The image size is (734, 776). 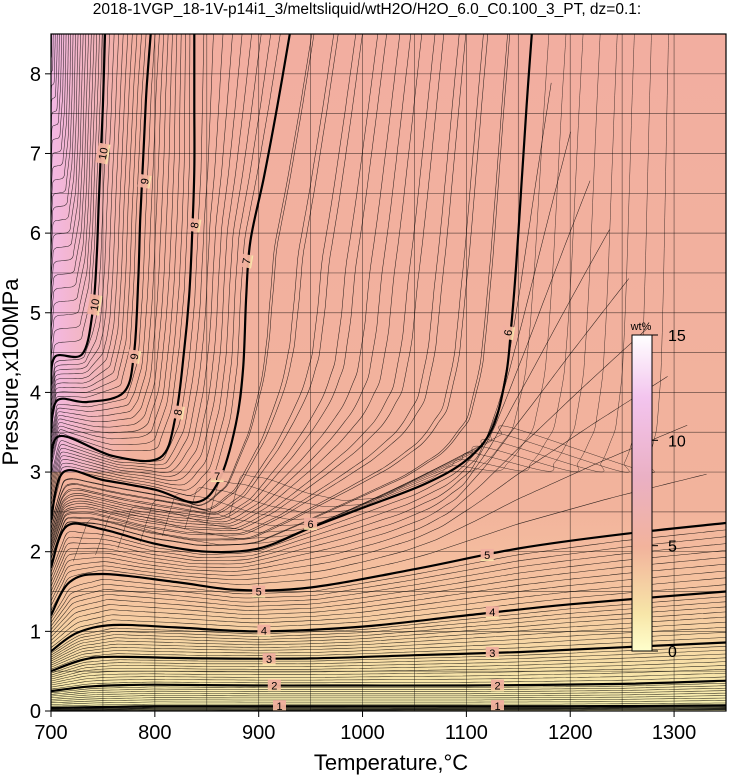 I want to click on svg-text: 5, so click(x=259, y=593).